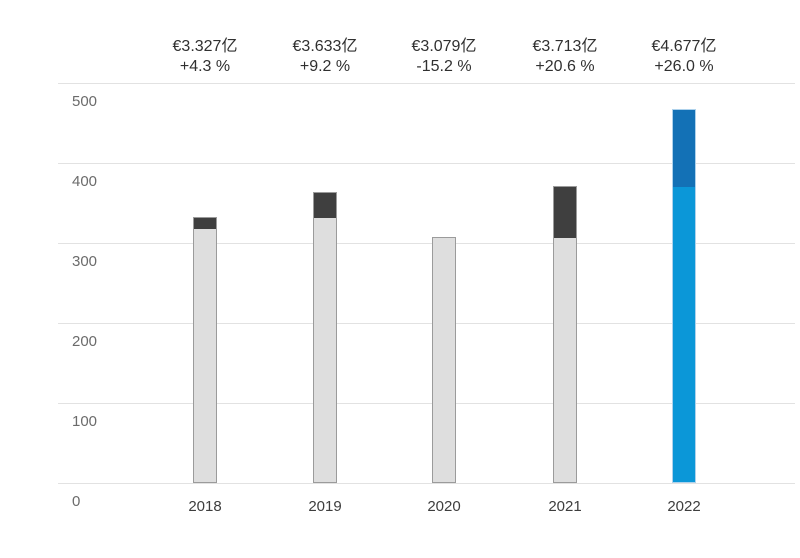 The width and height of the screenshot is (800, 558). I want to click on y-axis-tick-label-300: 300, so click(85, 261).